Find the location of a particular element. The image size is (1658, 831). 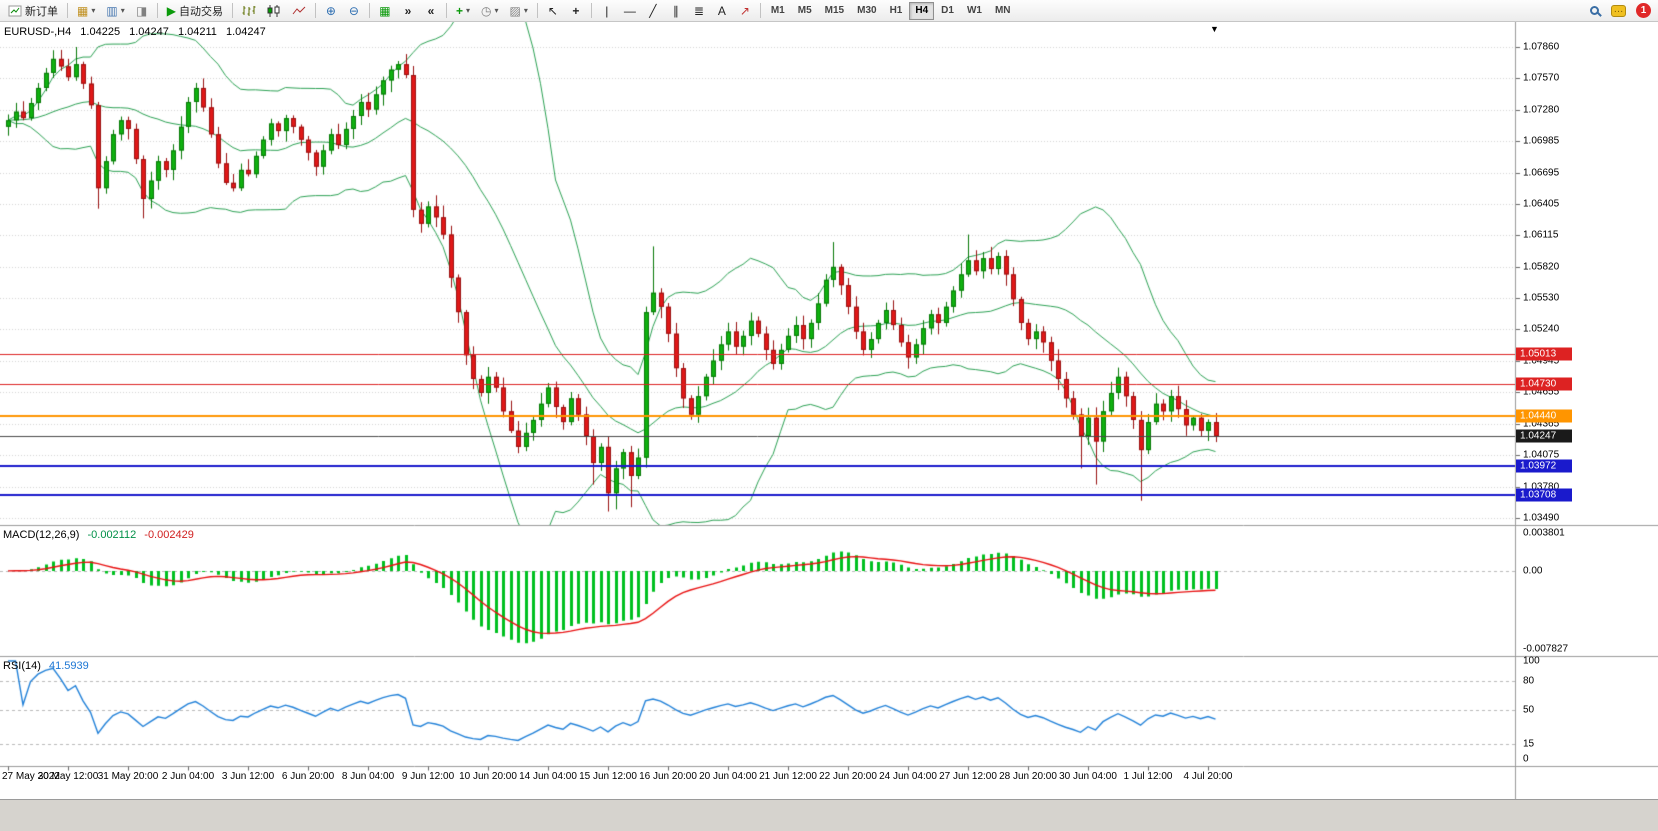

zoom-in-button: ⊕ is located at coordinates (331, 11).